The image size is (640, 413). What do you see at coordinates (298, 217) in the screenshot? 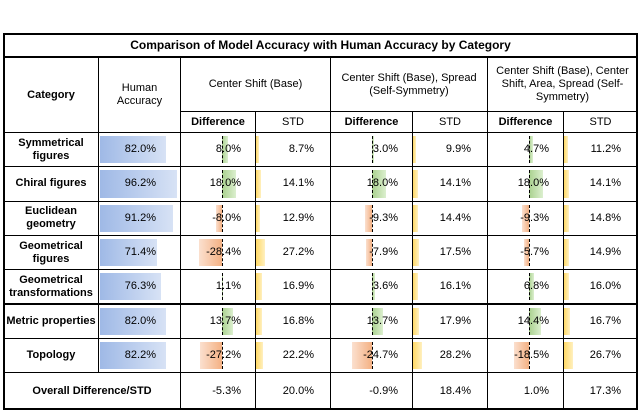
I see `cell-text: 12.9%` at bounding box center [298, 217].